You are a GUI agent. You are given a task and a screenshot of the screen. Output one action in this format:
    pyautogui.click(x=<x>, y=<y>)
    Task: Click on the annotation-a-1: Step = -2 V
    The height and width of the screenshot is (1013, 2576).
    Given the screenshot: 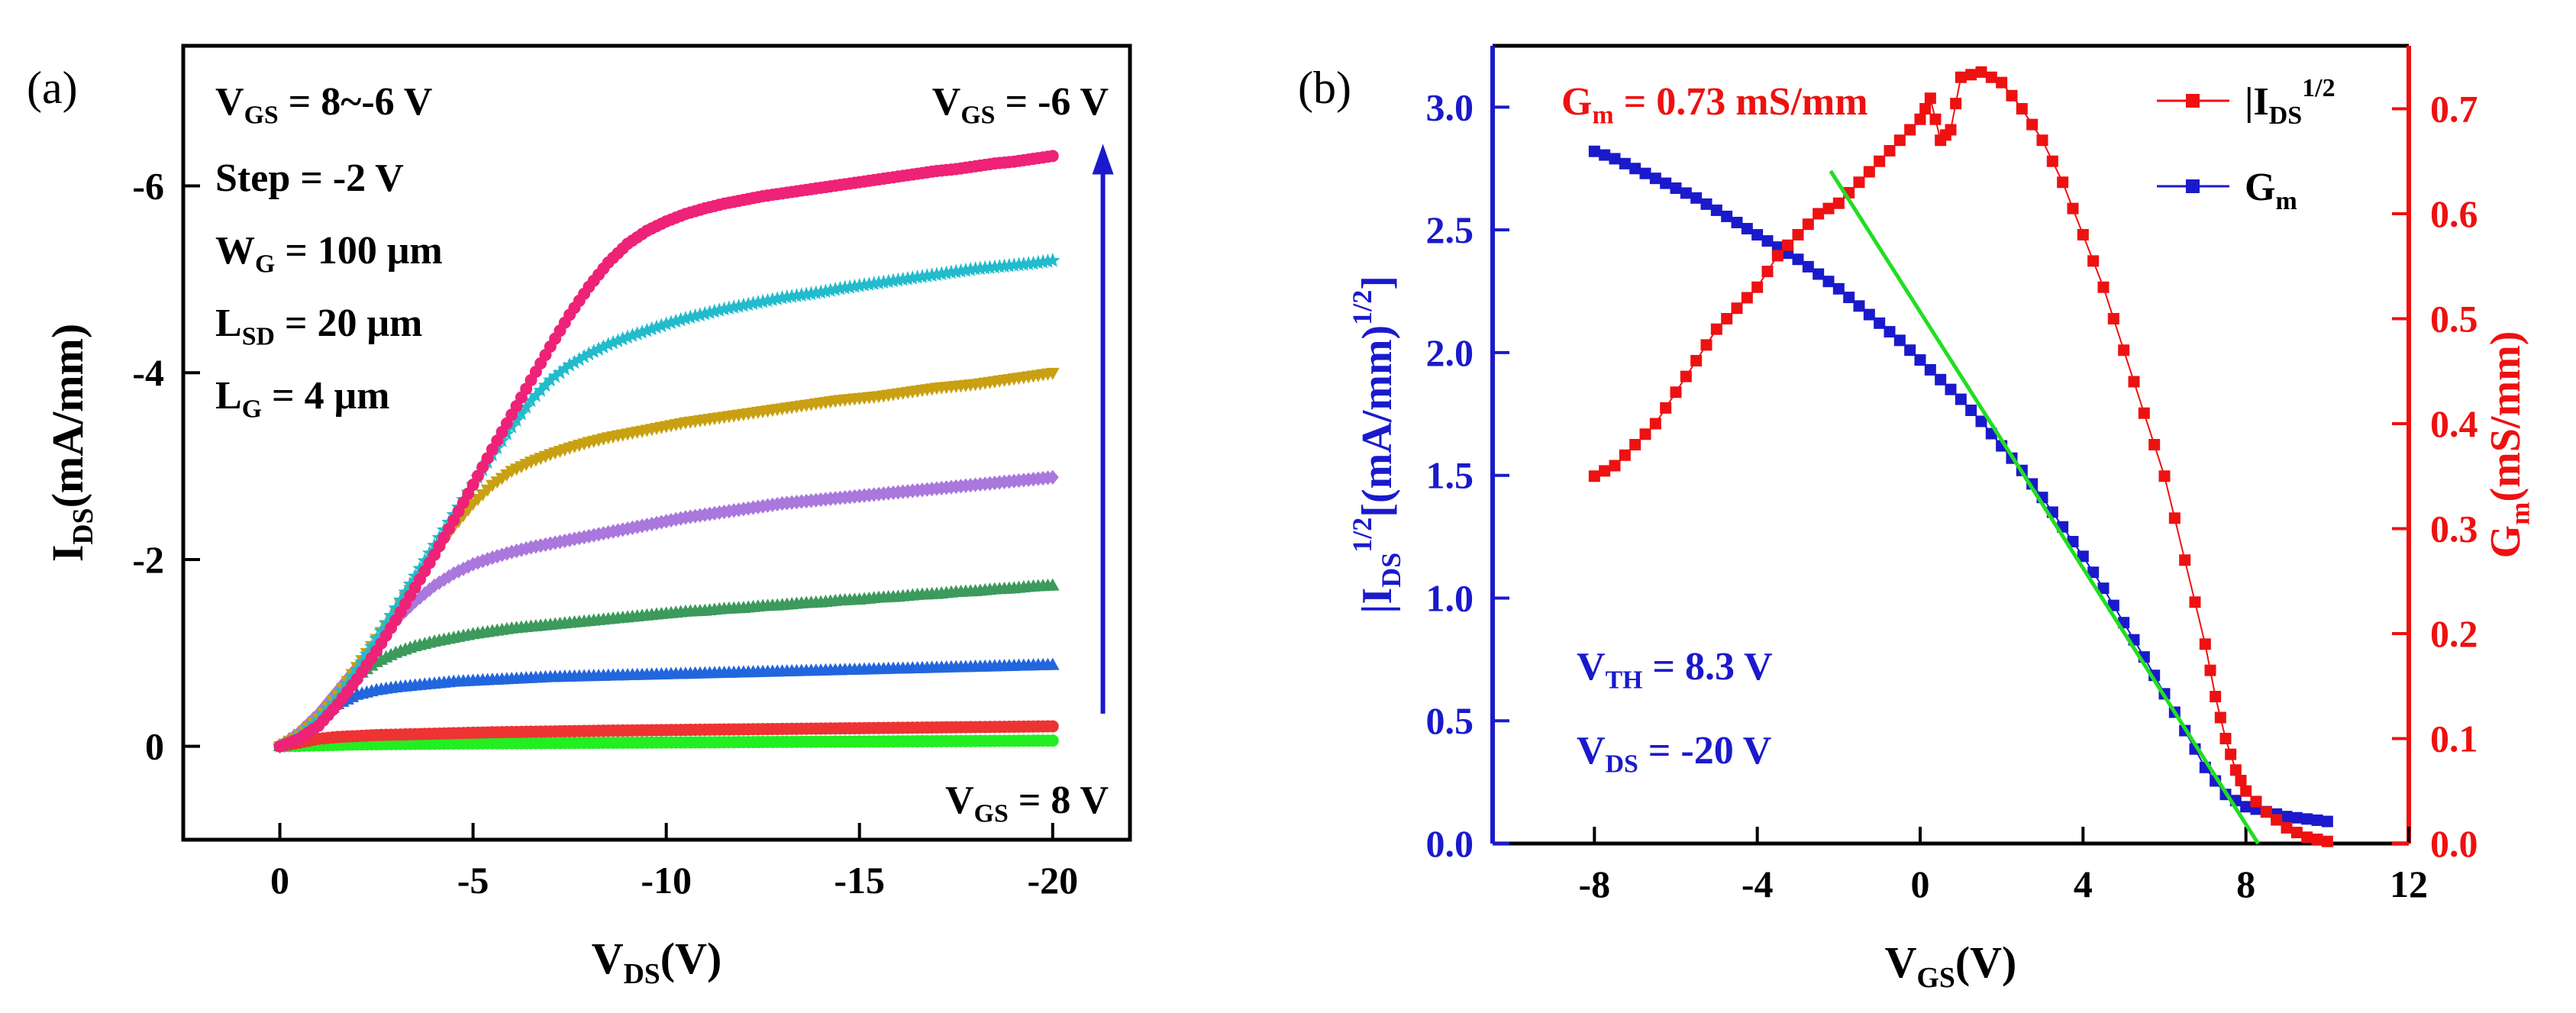 What is the action you would take?
    pyautogui.click(x=309, y=178)
    